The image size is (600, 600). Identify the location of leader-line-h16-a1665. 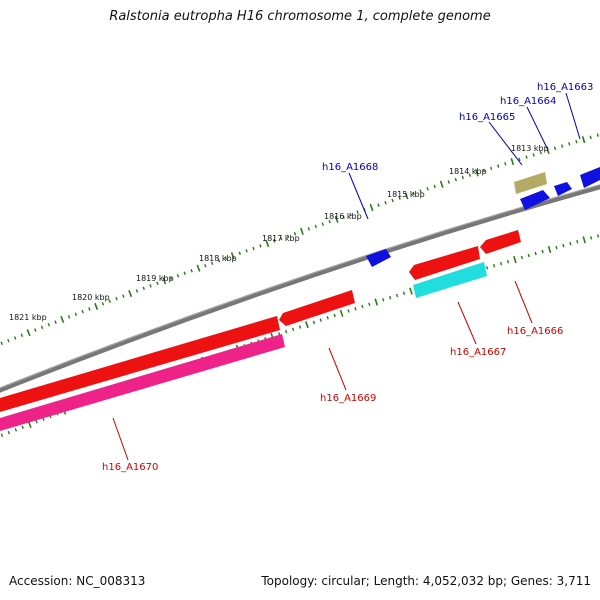
(505, 143).